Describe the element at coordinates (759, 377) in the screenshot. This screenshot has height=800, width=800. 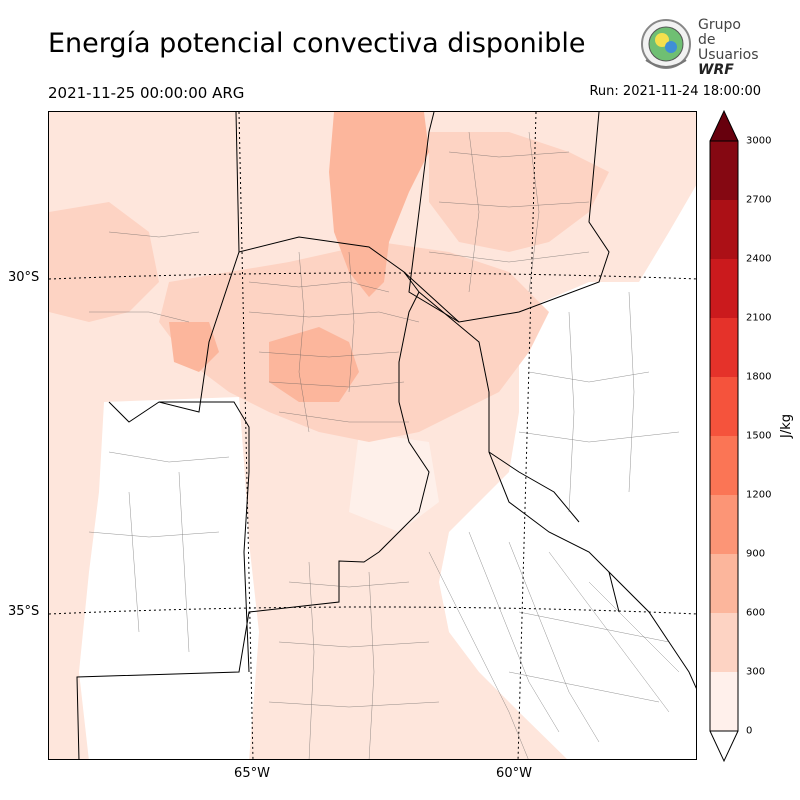
I see `colorbar-tick-label: 1800` at that location.